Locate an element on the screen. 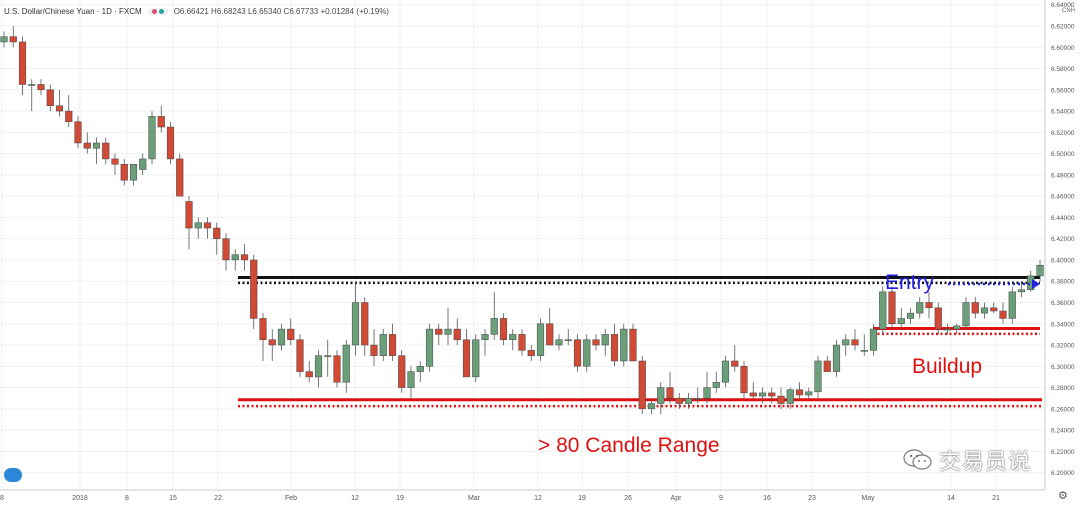 This screenshot has height=505, width=1080. price-tick-label: 6.56000 is located at coordinates (1063, 90).